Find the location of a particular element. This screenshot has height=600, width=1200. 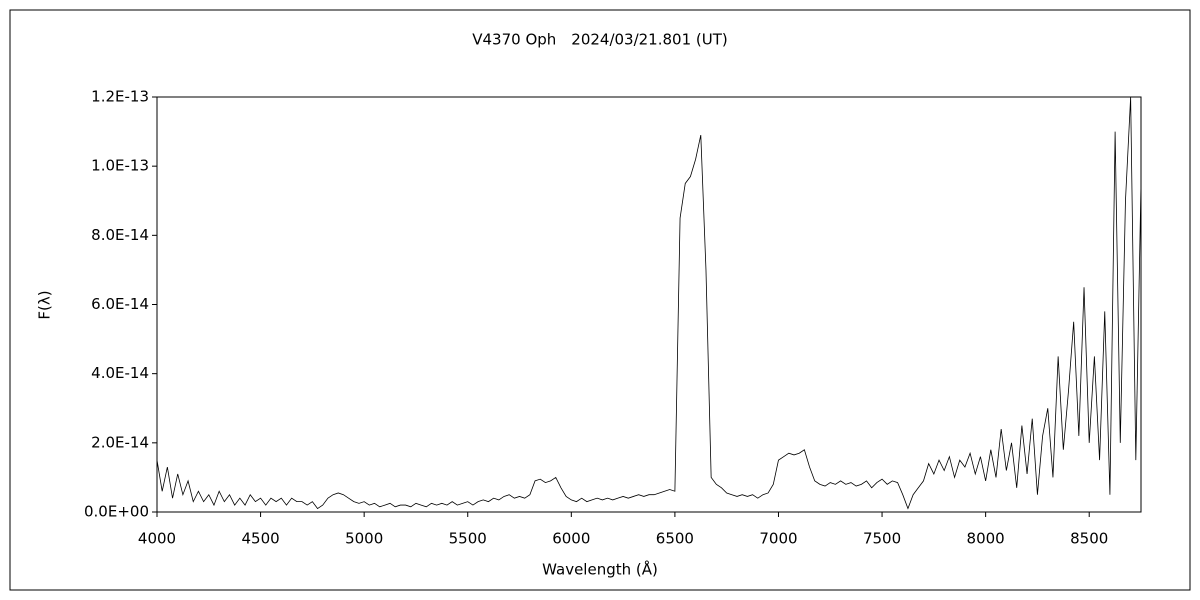

y-tick-label: 1.0E-13 is located at coordinates (120, 166).